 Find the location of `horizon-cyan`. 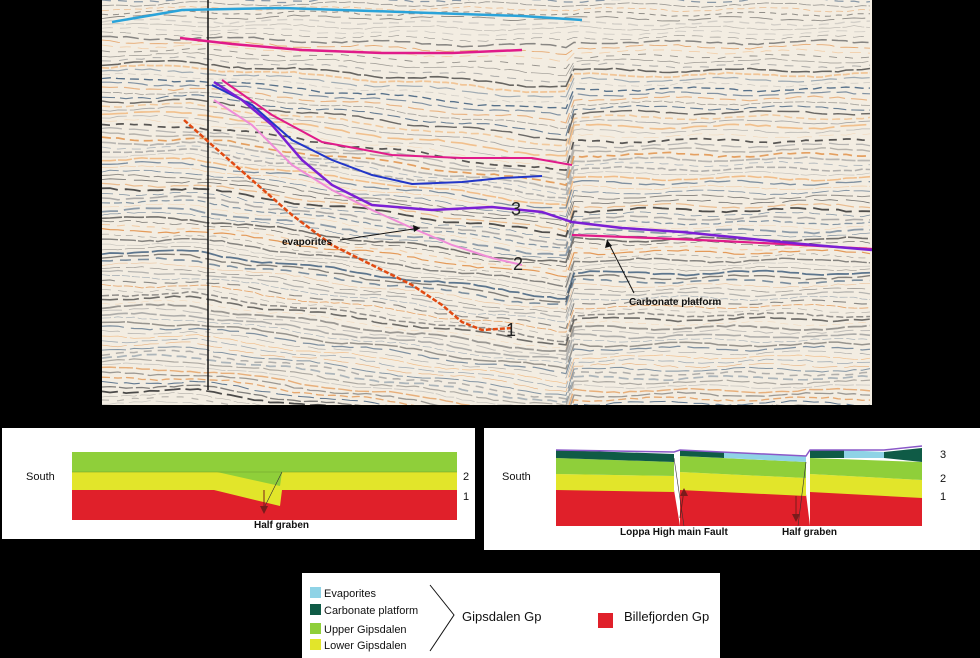

horizon-cyan is located at coordinates (347, 15).